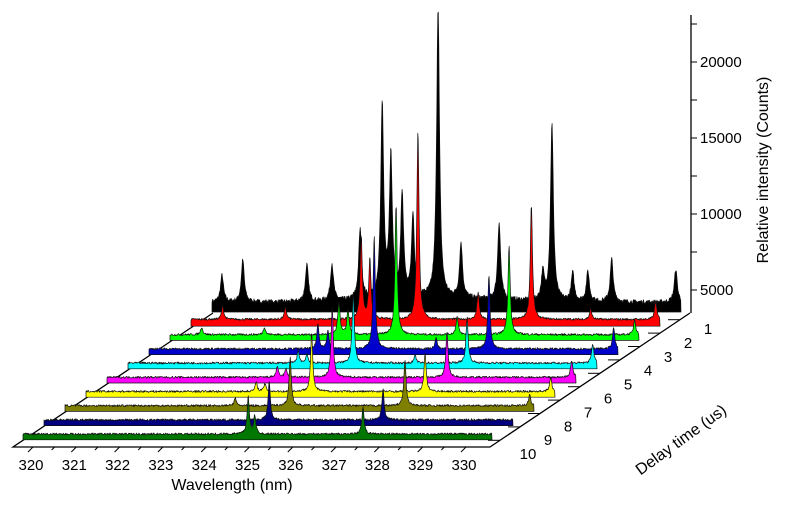 The image size is (787, 505). Describe the element at coordinates (721, 138) in the screenshot. I see `z-tick-label: 15000` at that location.